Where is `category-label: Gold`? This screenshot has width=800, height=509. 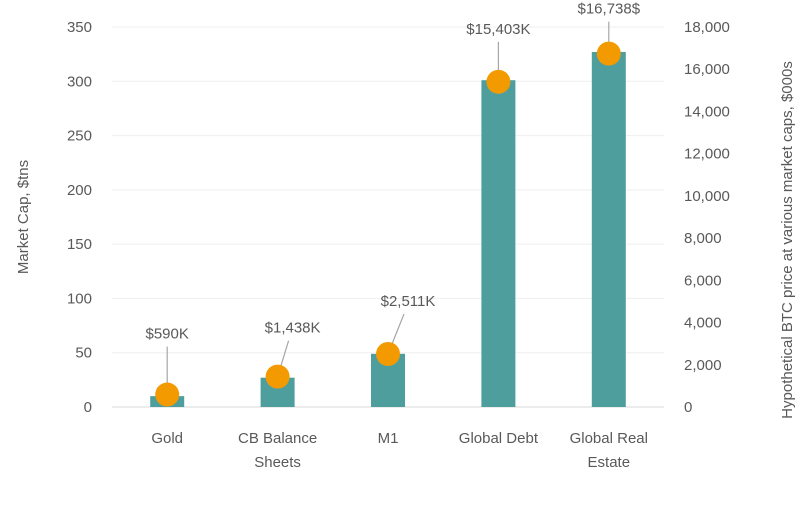
category-label: Gold is located at coordinates (167, 438).